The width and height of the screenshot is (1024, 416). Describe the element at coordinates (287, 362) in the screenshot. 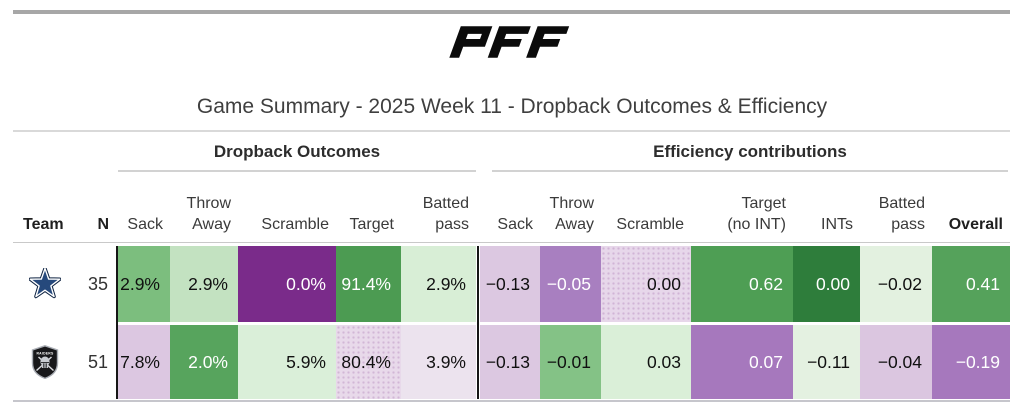

I see `cell-dropback-scramble: 5.9%` at that location.